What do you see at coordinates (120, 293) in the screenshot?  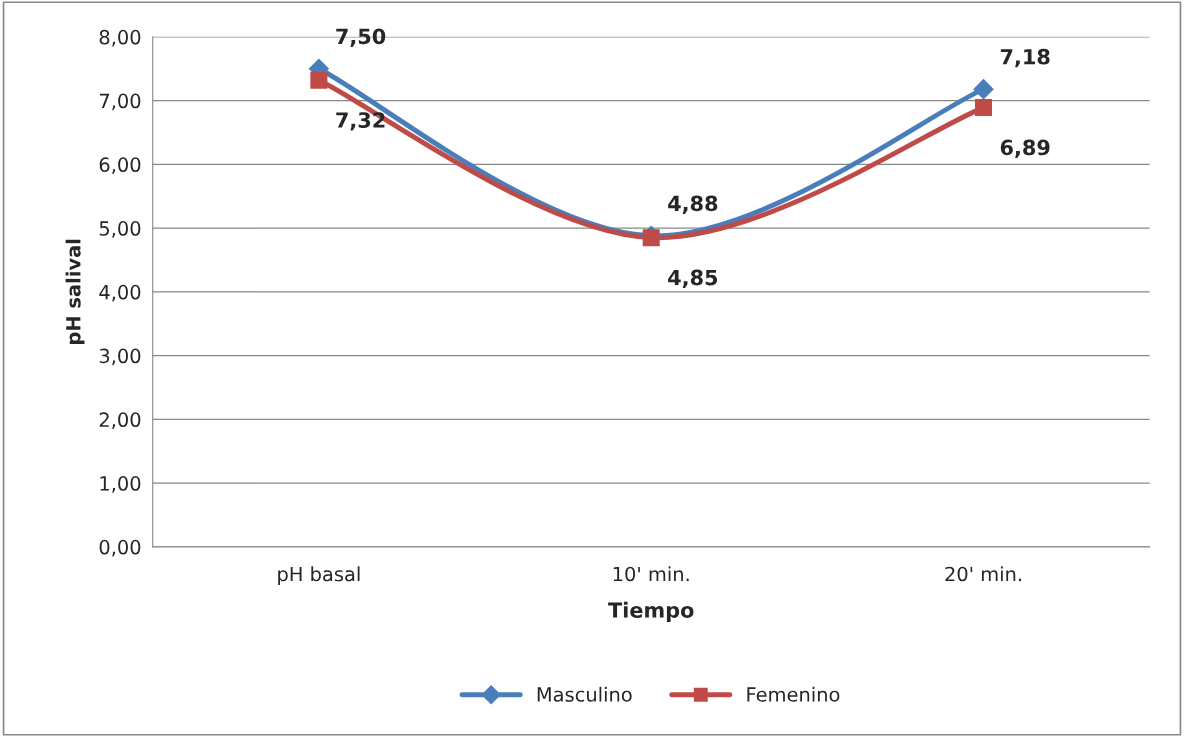 I see `y-tick-label: 4,00` at bounding box center [120, 293].